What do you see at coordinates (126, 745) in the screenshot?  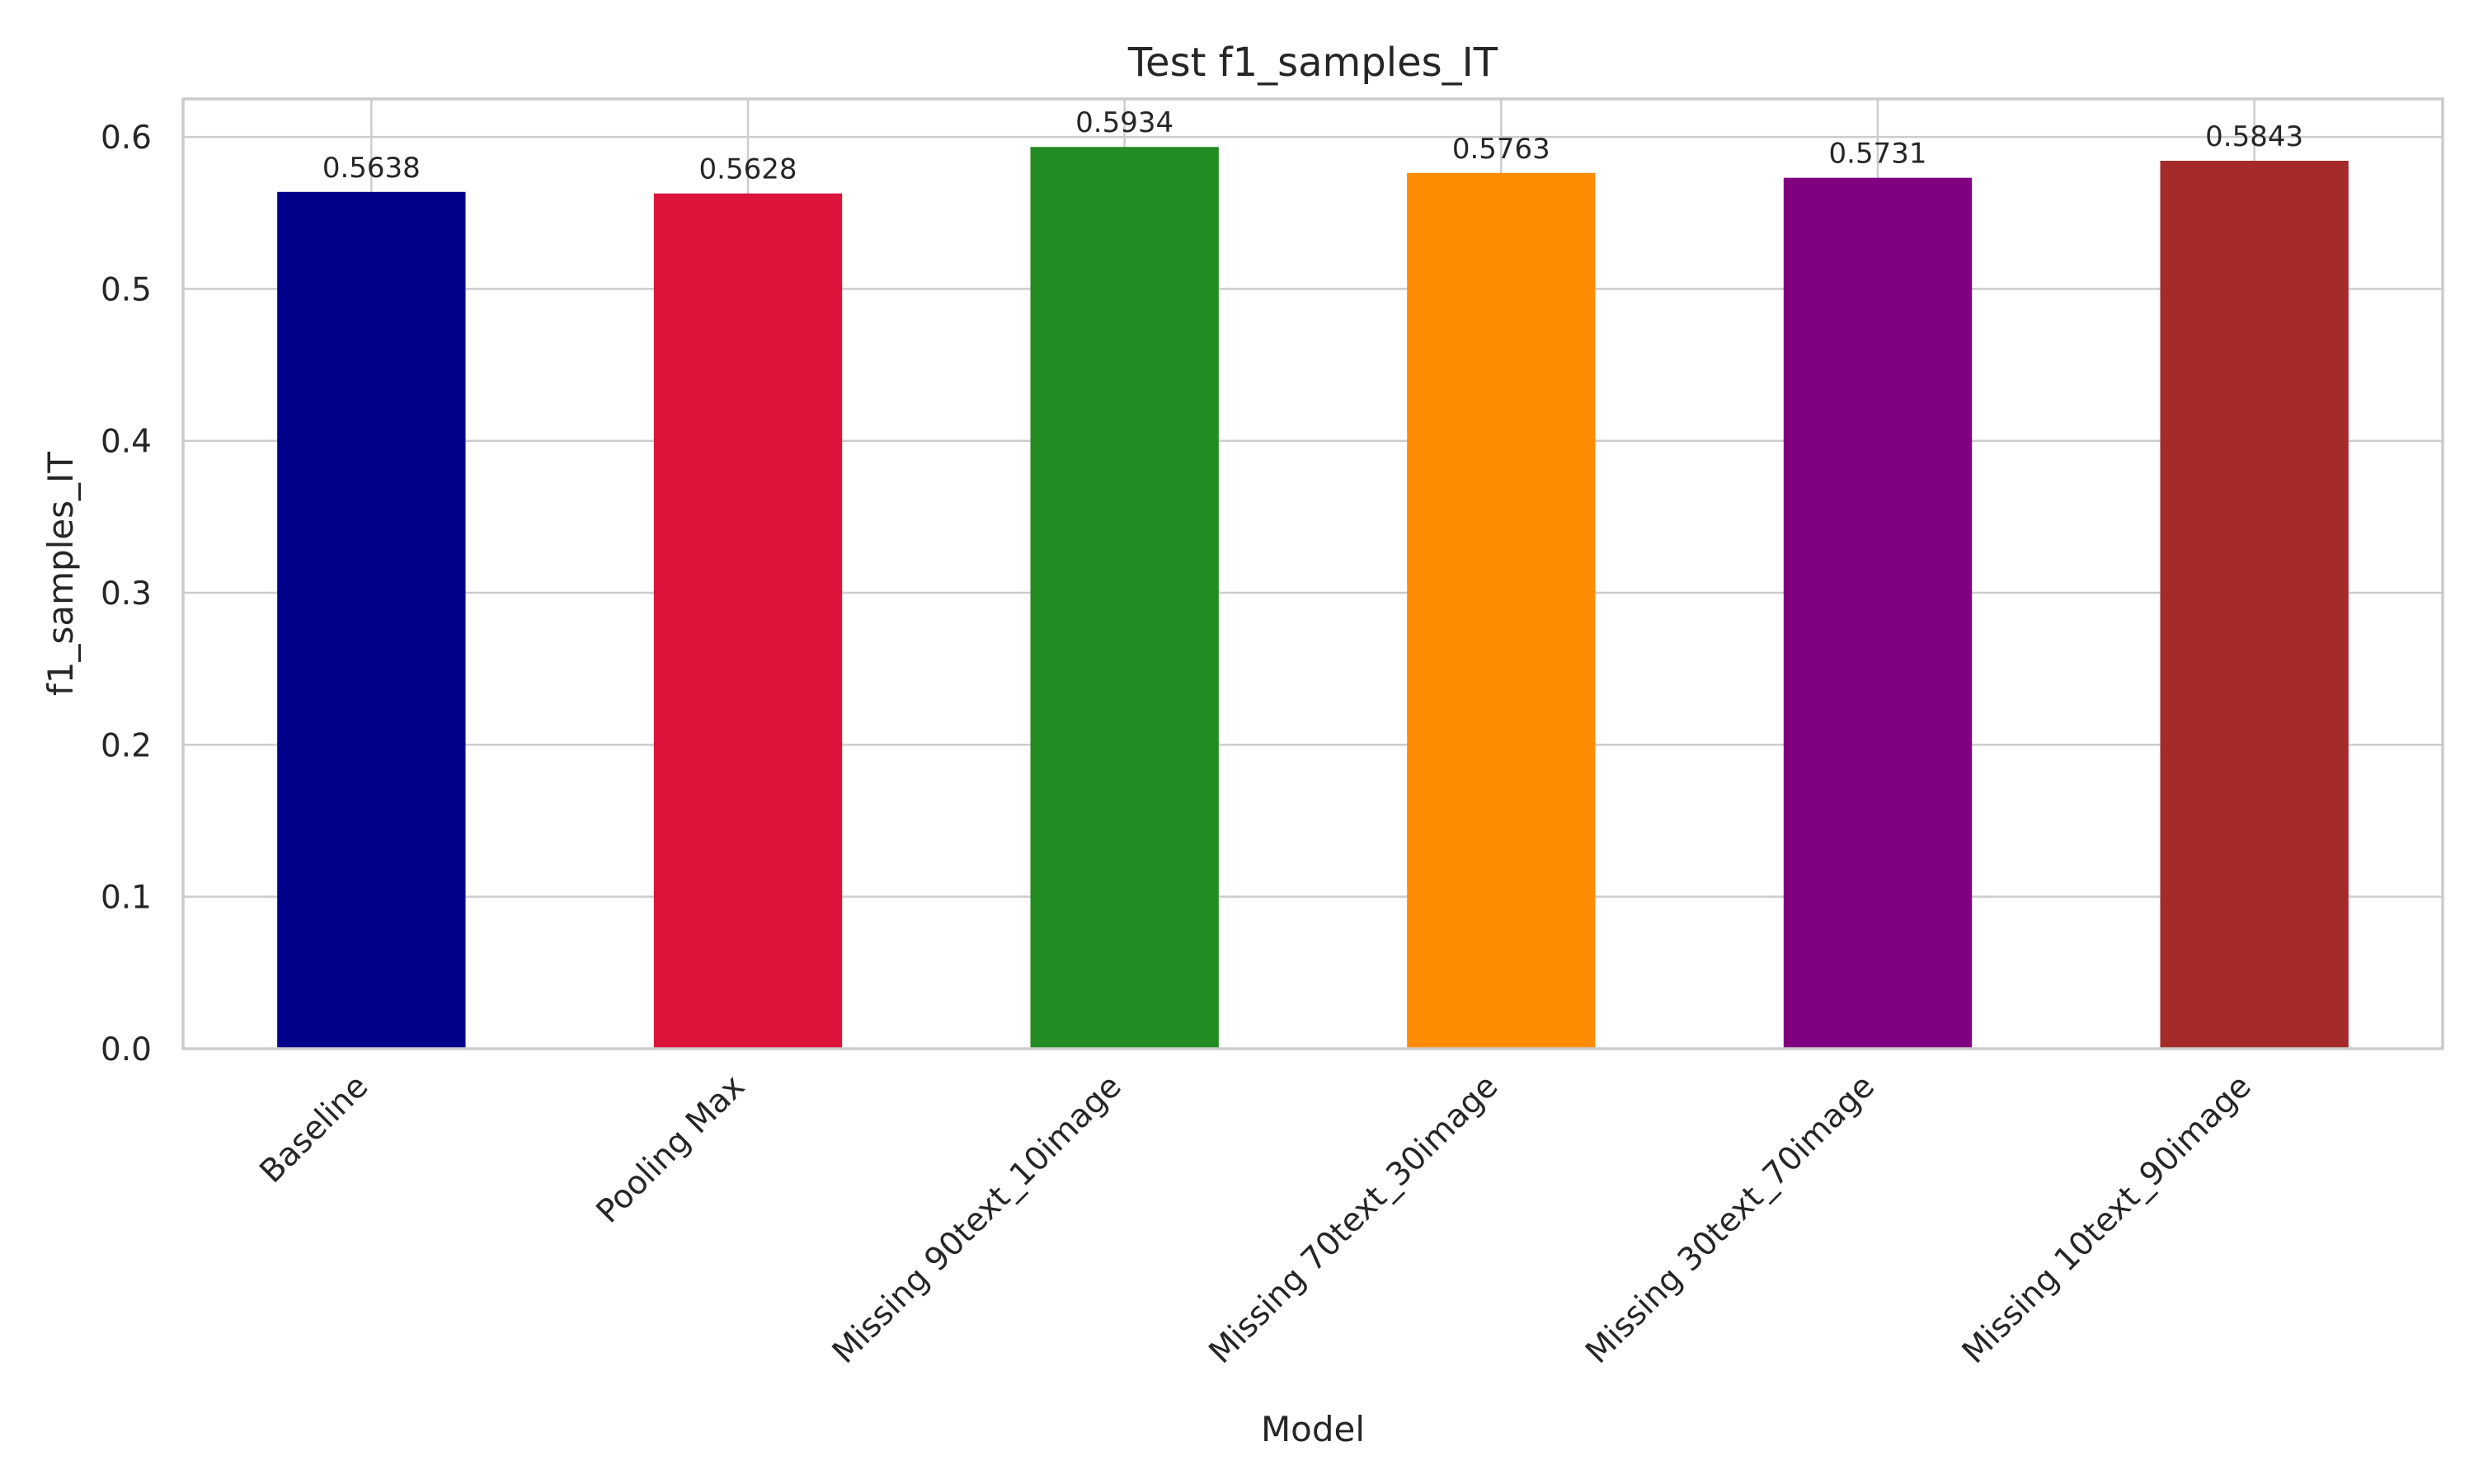 I see `y-tick-label: 0.2` at bounding box center [126, 745].